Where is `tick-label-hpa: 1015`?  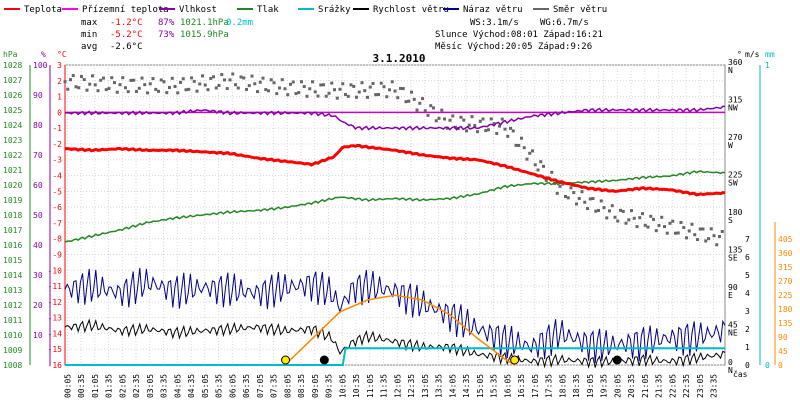 tick-label-hpa: 1015 is located at coordinates (12, 260).